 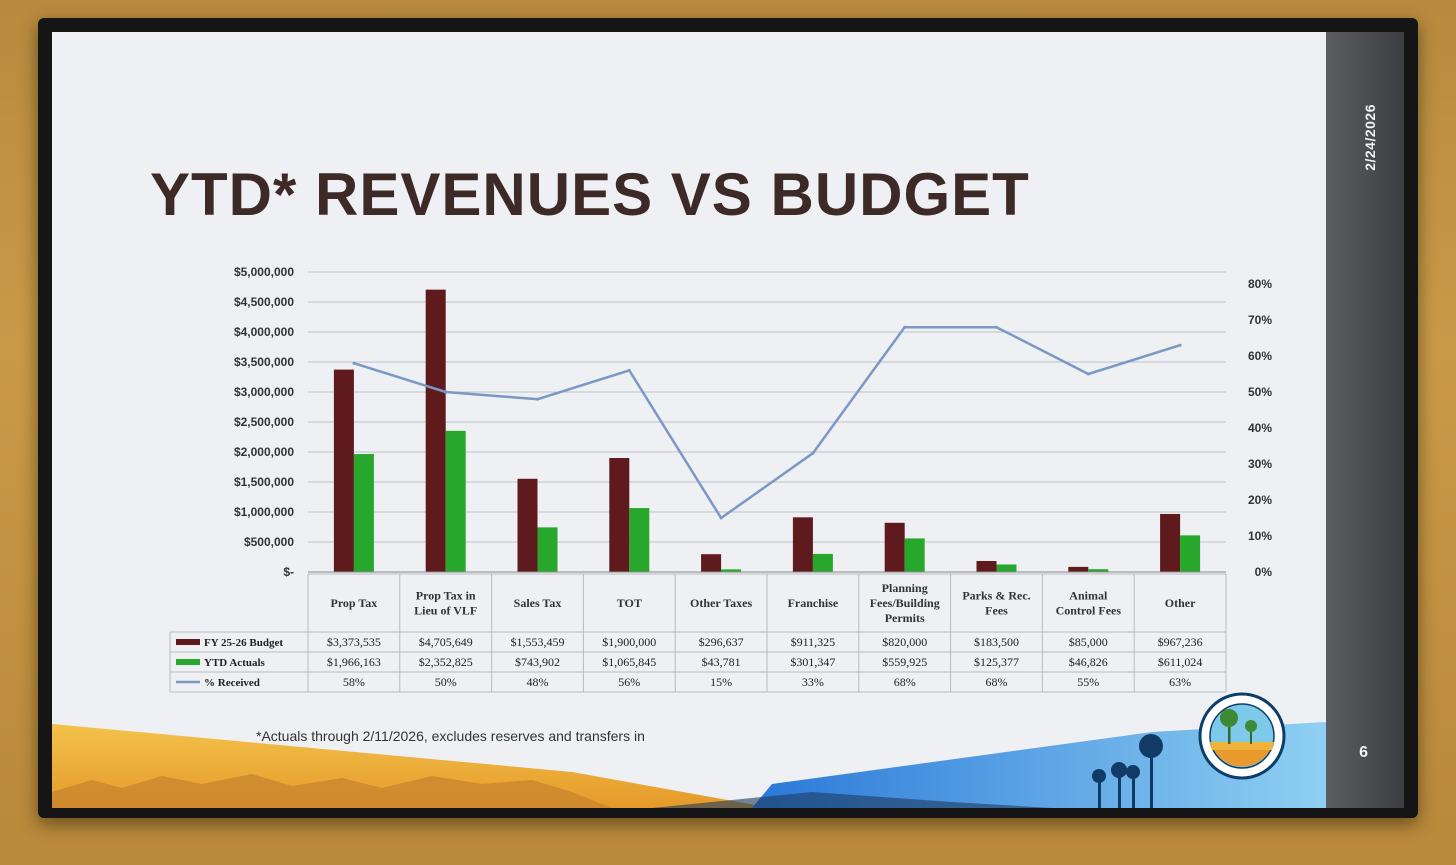 I want to click on y-right-tick-label: 10%, so click(x=1260, y=536).